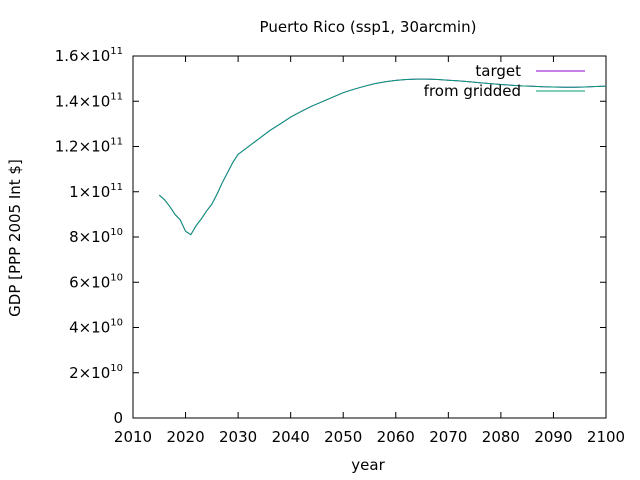 The width and height of the screenshot is (640, 480). I want to click on y-tick-label: 4×10¹⁰, so click(96, 327).